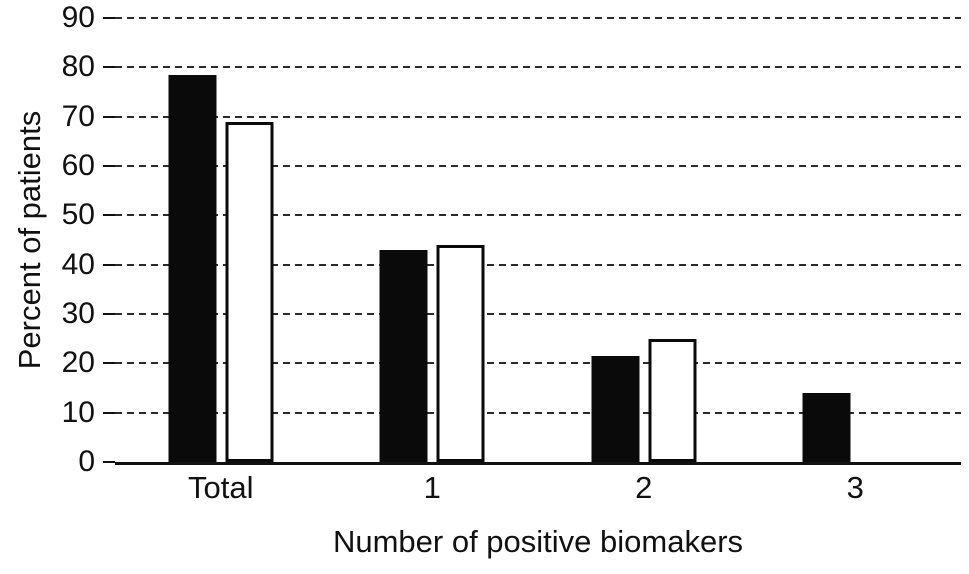 Image resolution: width=969 pixels, height=574 pixels. Describe the element at coordinates (78, 412) in the screenshot. I see `y-tick-label: 10` at that location.